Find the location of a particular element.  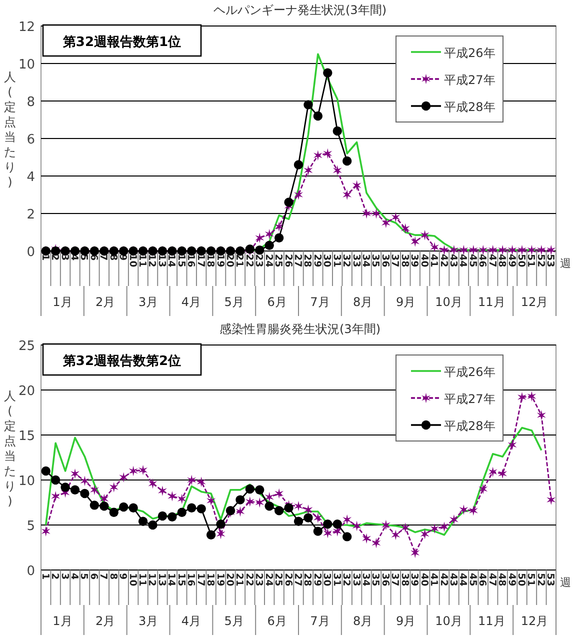

text: 7月 is located at coordinates (320, 302).